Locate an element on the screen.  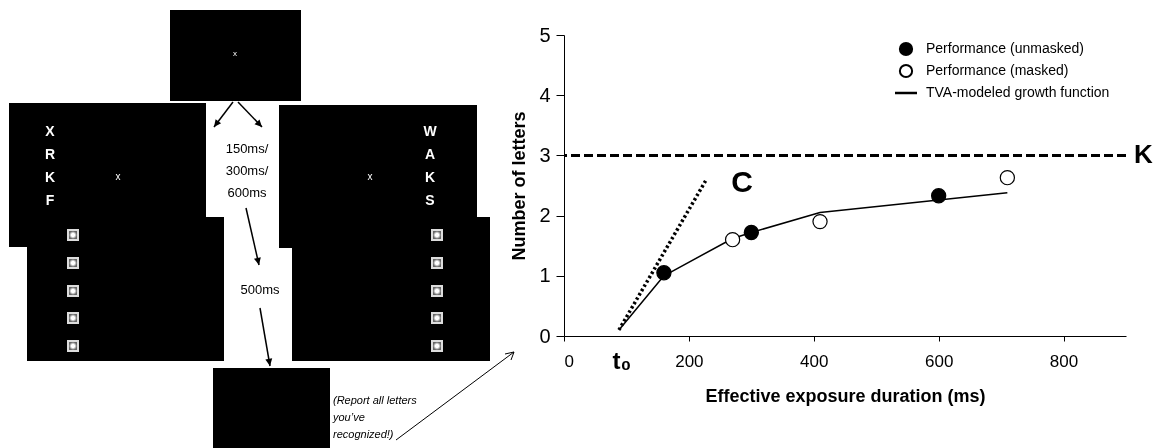
y-tick-label: 0 is located at coordinates (545, 335).